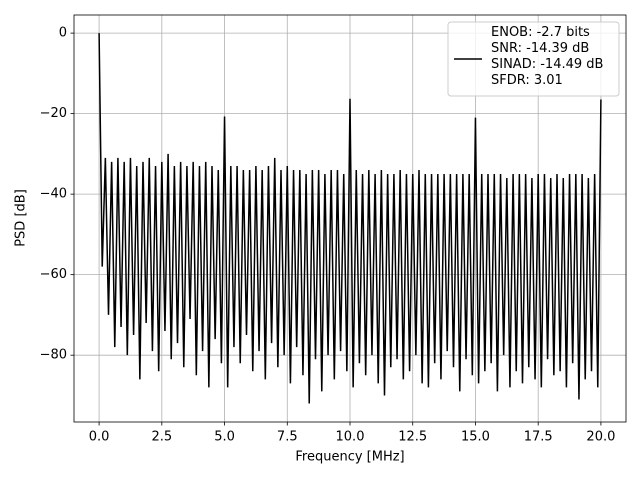  What do you see at coordinates (53, 274) in the screenshot?
I see `y-tick-label: −60` at bounding box center [53, 274].